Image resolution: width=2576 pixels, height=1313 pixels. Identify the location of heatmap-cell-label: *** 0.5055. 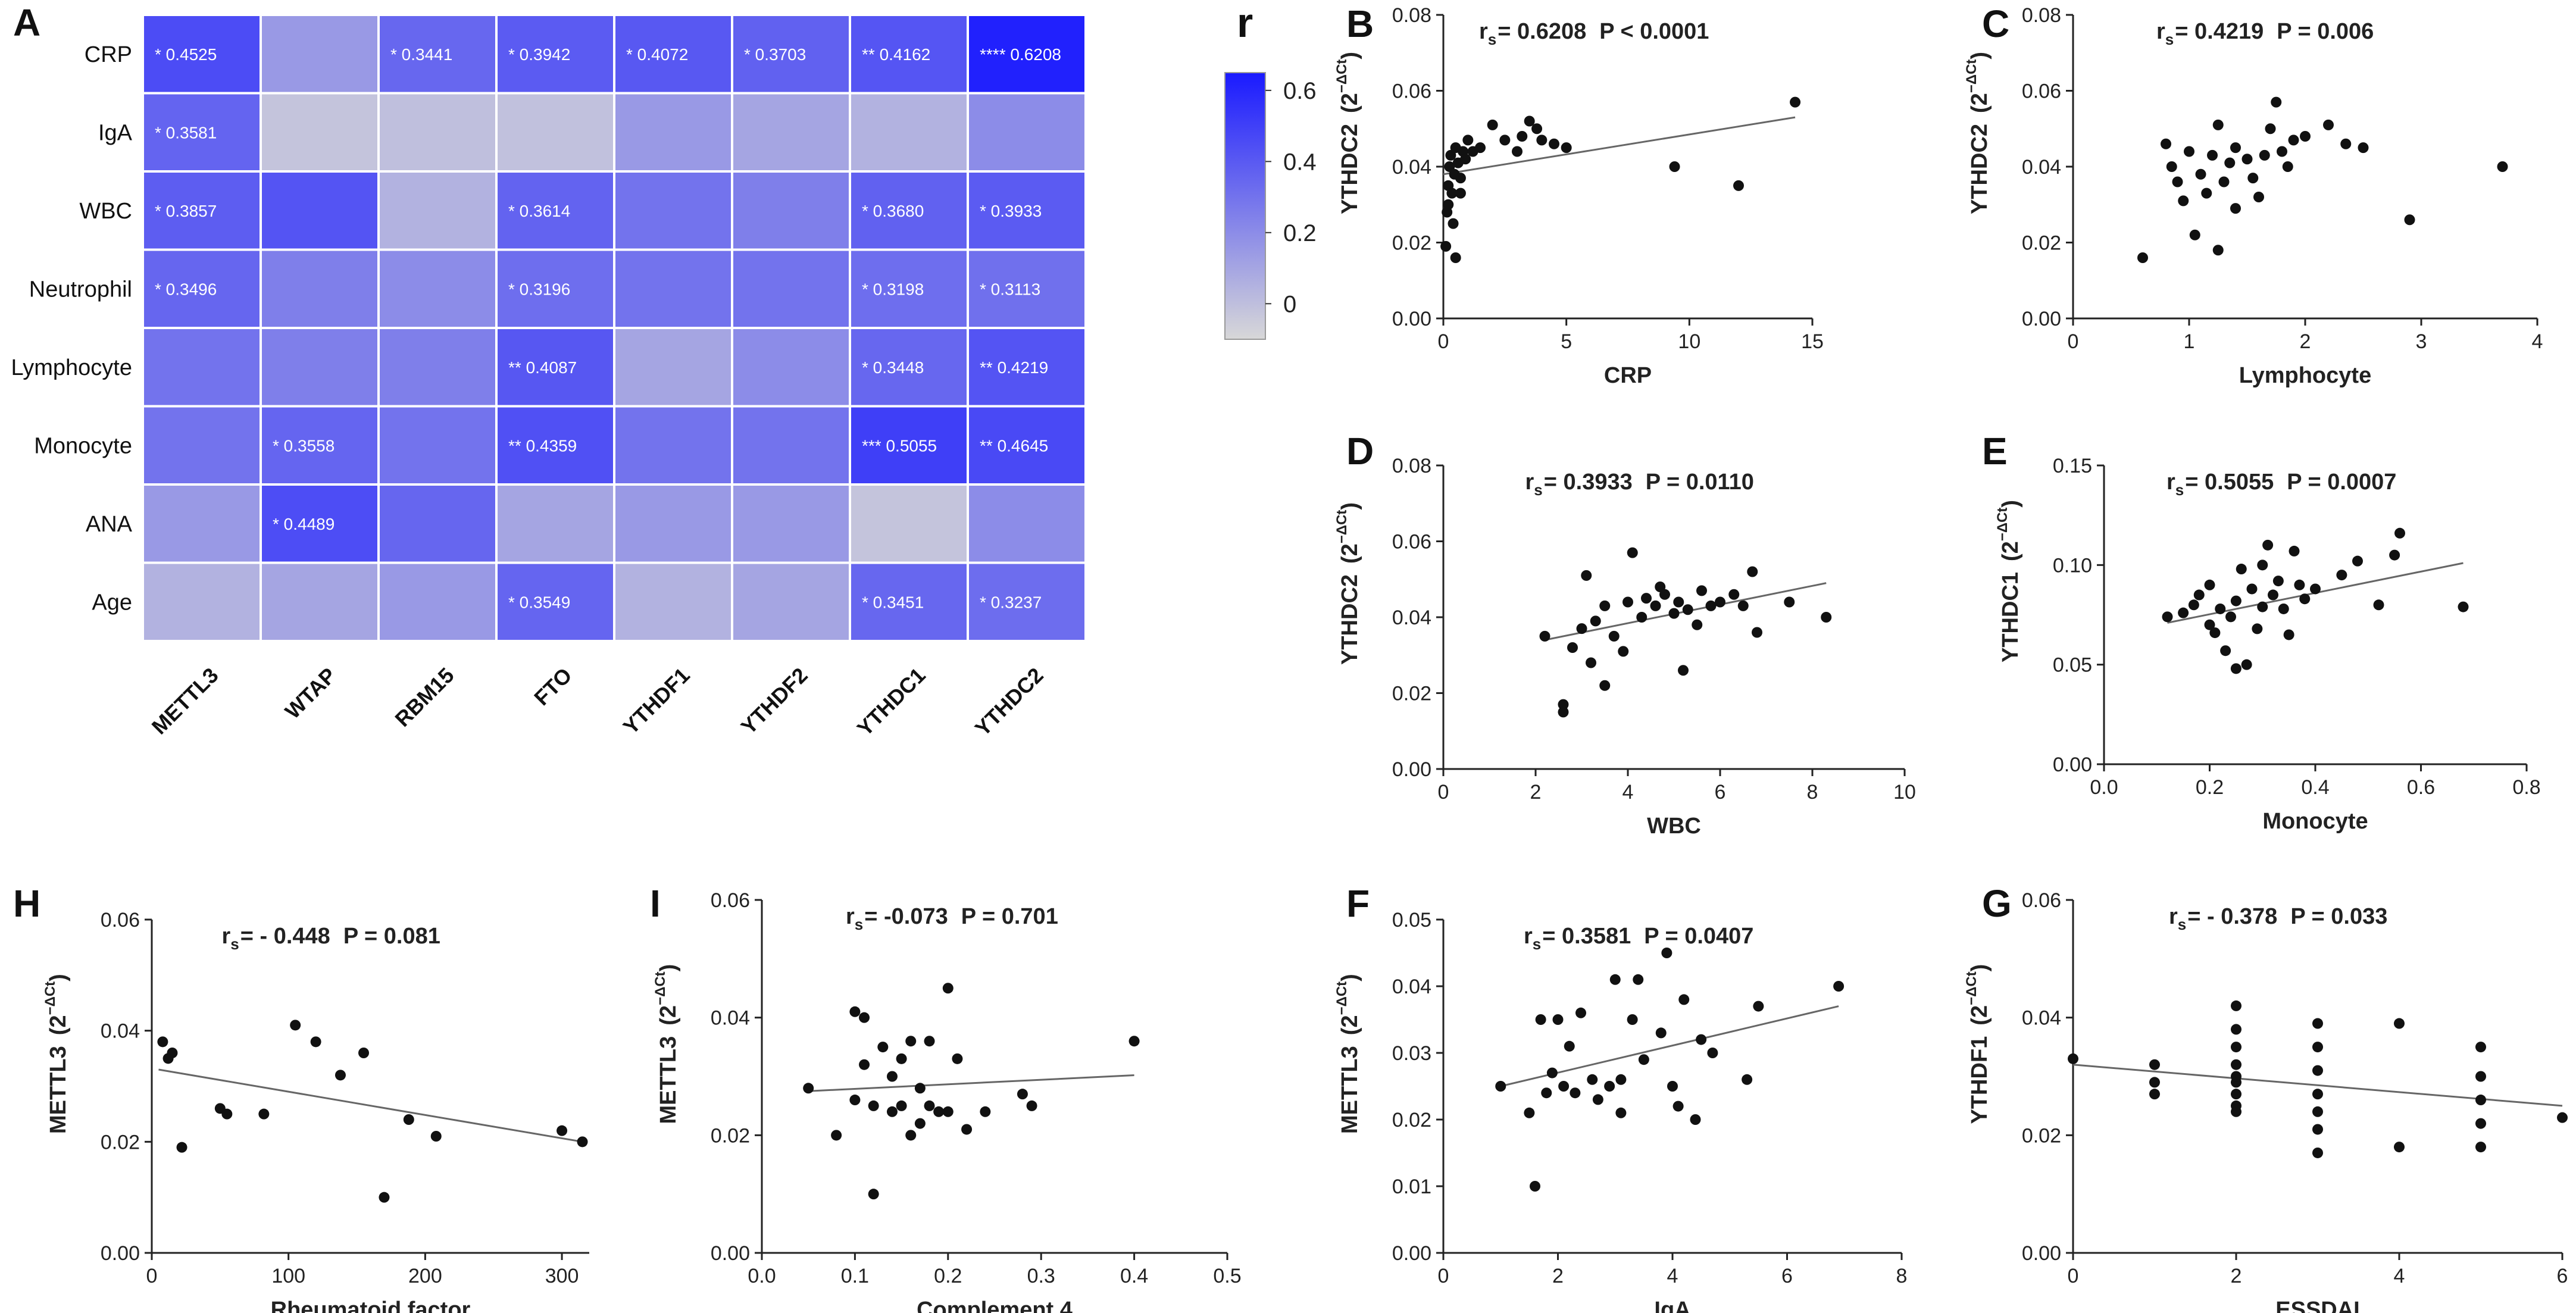
(899, 446).